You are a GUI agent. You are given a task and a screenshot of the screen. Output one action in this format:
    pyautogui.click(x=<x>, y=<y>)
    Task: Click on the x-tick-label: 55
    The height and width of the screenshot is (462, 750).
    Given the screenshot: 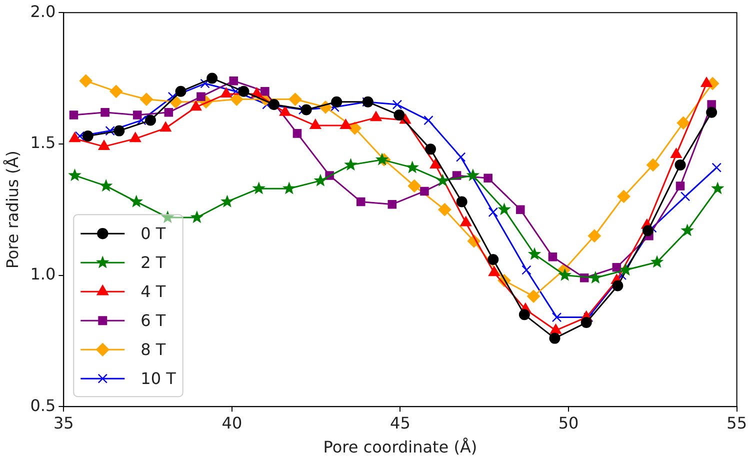 What is the action you would take?
    pyautogui.click(x=736, y=422)
    